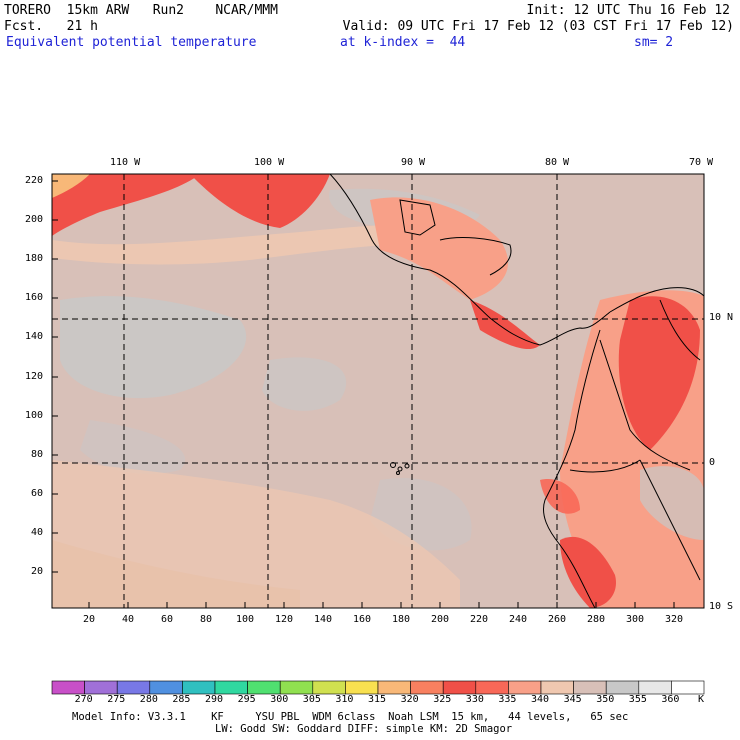 The image size is (740, 740). What do you see at coordinates (34, 219) in the screenshot?
I see `y-tick-label: 200` at bounding box center [34, 219].